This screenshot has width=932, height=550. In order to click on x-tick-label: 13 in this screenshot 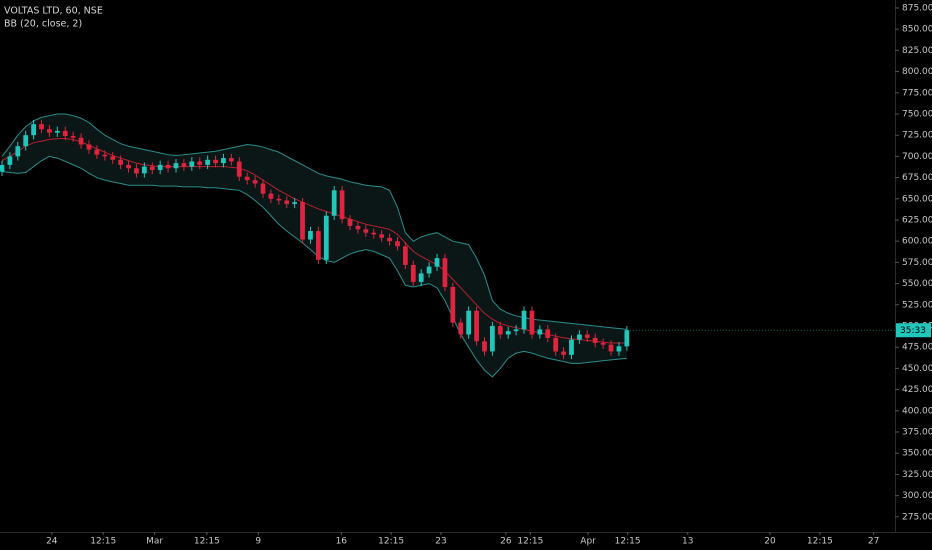, I will do `click(687, 542)`.